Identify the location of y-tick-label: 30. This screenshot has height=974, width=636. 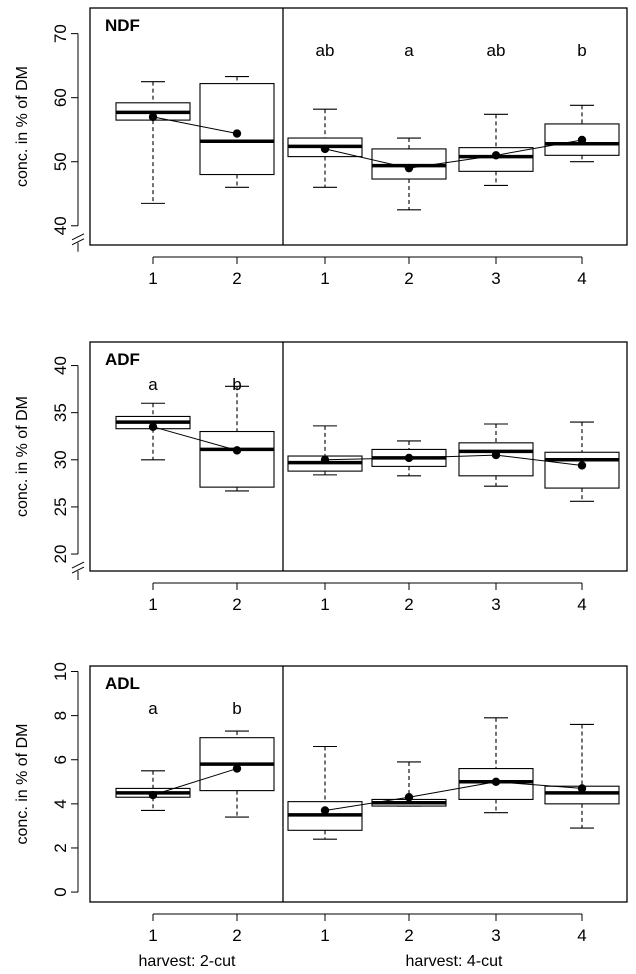
(60, 459).